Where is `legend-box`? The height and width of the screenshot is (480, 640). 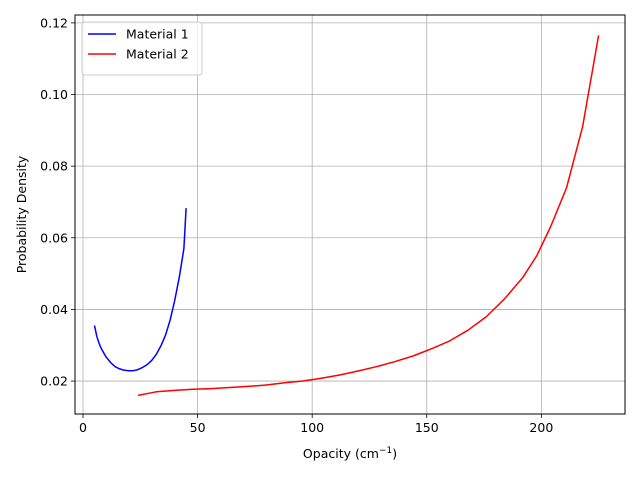
legend-box is located at coordinates (142, 48).